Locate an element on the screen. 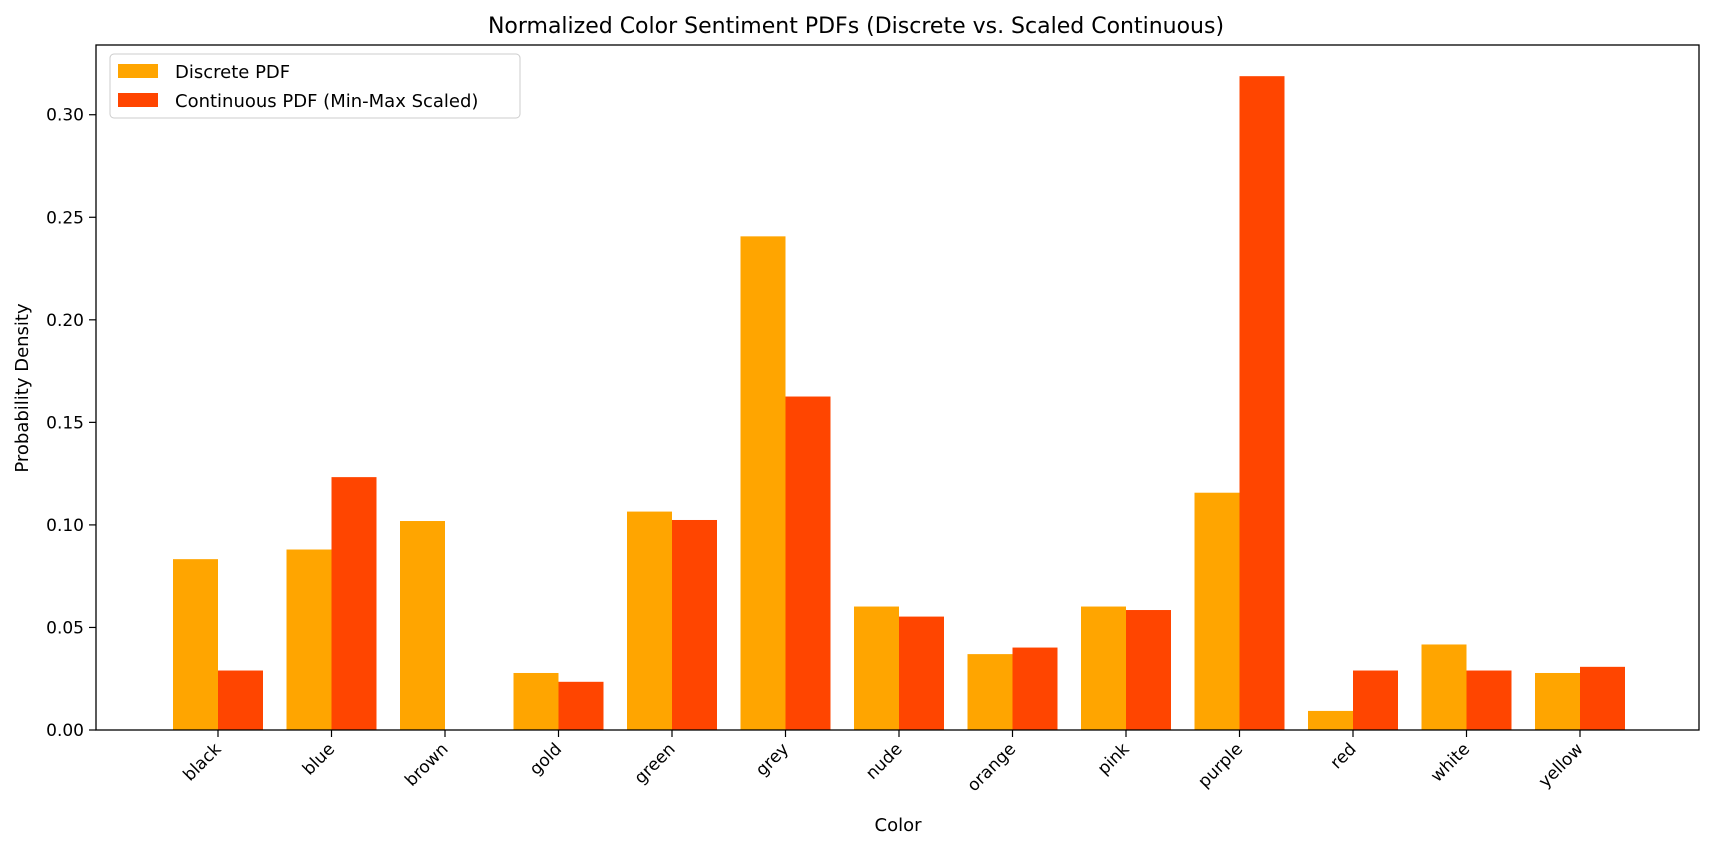 This screenshot has height=849, width=1713. bar-continuous-nude is located at coordinates (921, 673).